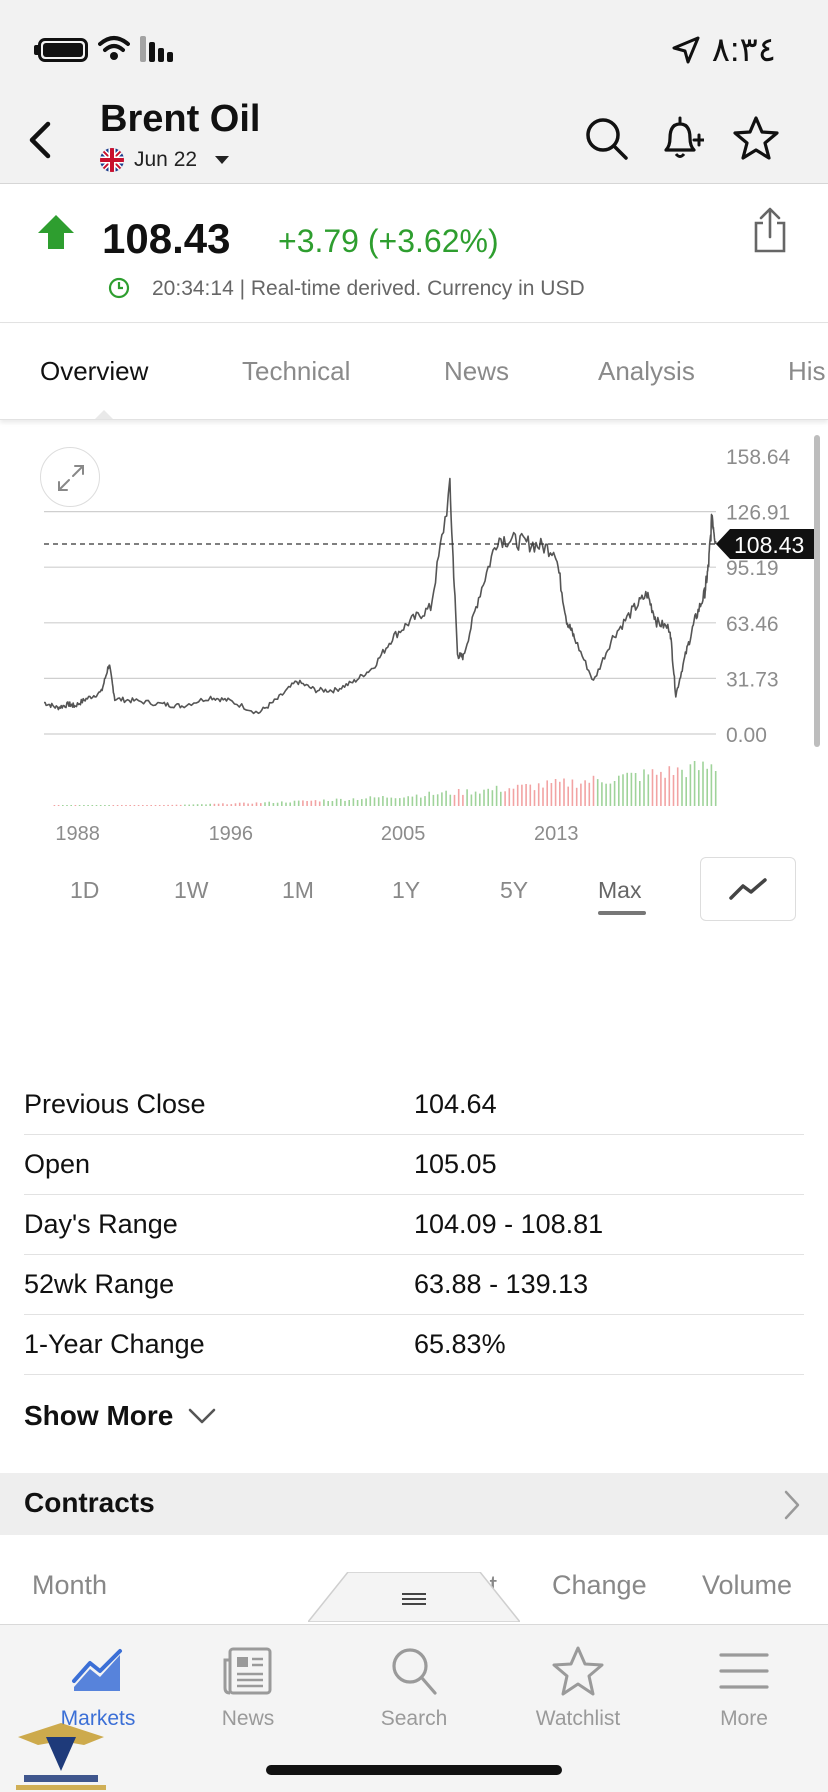 This screenshot has height=1792, width=828. What do you see at coordinates (403, 832) in the screenshot?
I see `x-tick-label: 2005` at bounding box center [403, 832].